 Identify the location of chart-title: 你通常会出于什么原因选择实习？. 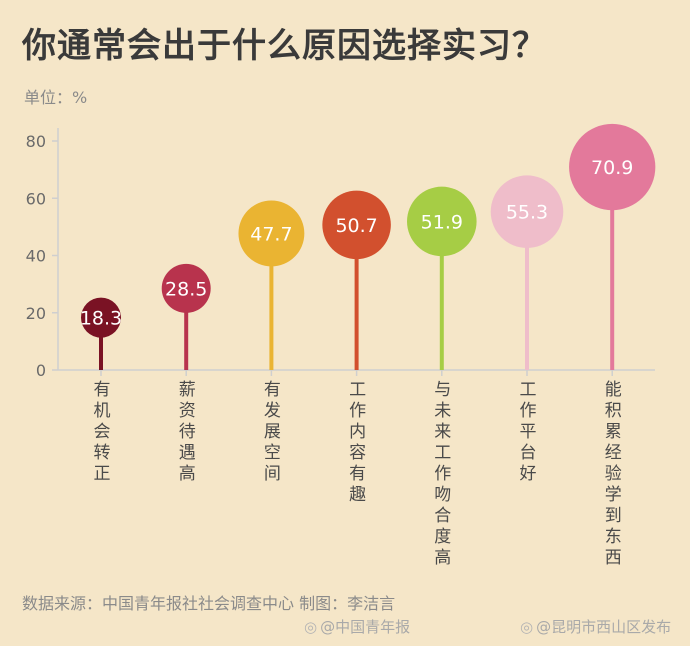
(284, 46).